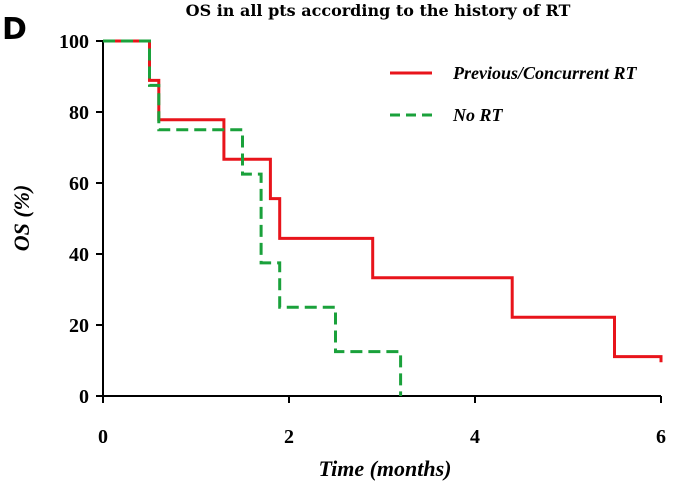 The width and height of the screenshot is (685, 492). I want to click on x-tick-label: 2, so click(289, 437).